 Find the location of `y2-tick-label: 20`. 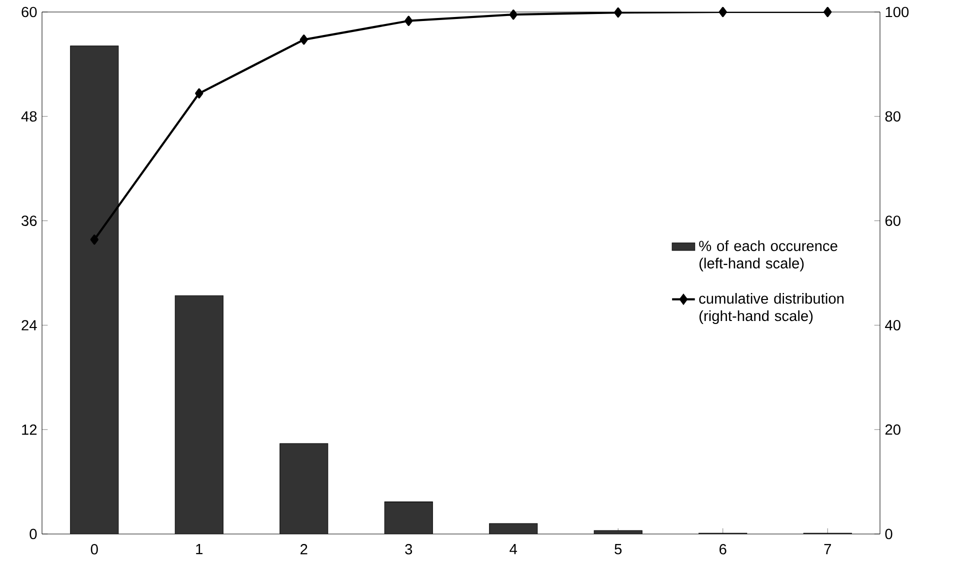

y2-tick-label: 20 is located at coordinates (892, 429).